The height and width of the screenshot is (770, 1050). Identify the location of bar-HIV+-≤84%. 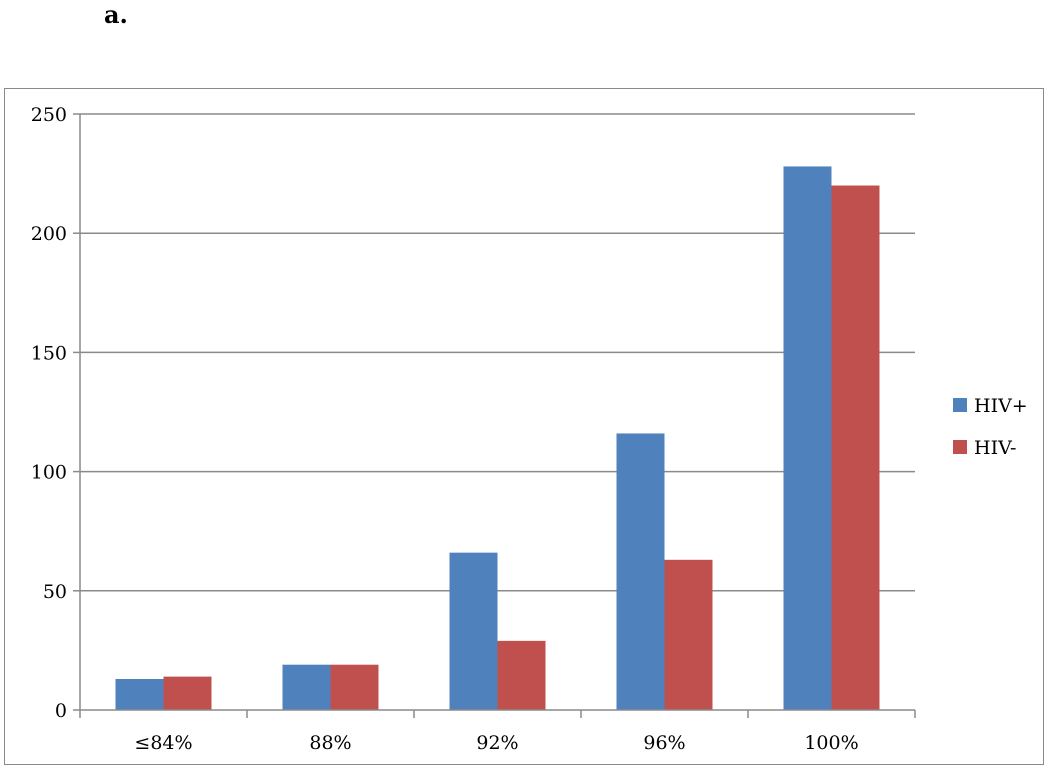
(139, 694).